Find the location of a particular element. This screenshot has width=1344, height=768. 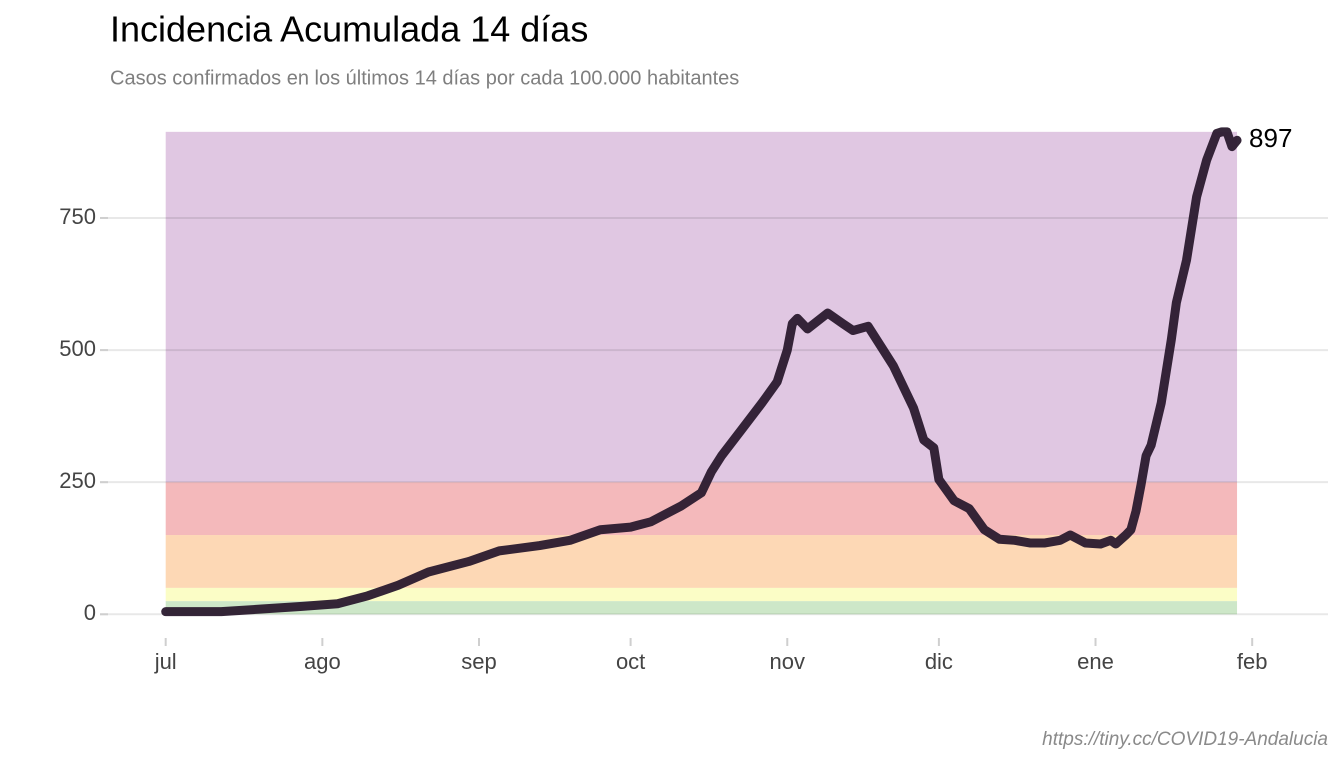

x-tick-label: oct is located at coordinates (630, 661).